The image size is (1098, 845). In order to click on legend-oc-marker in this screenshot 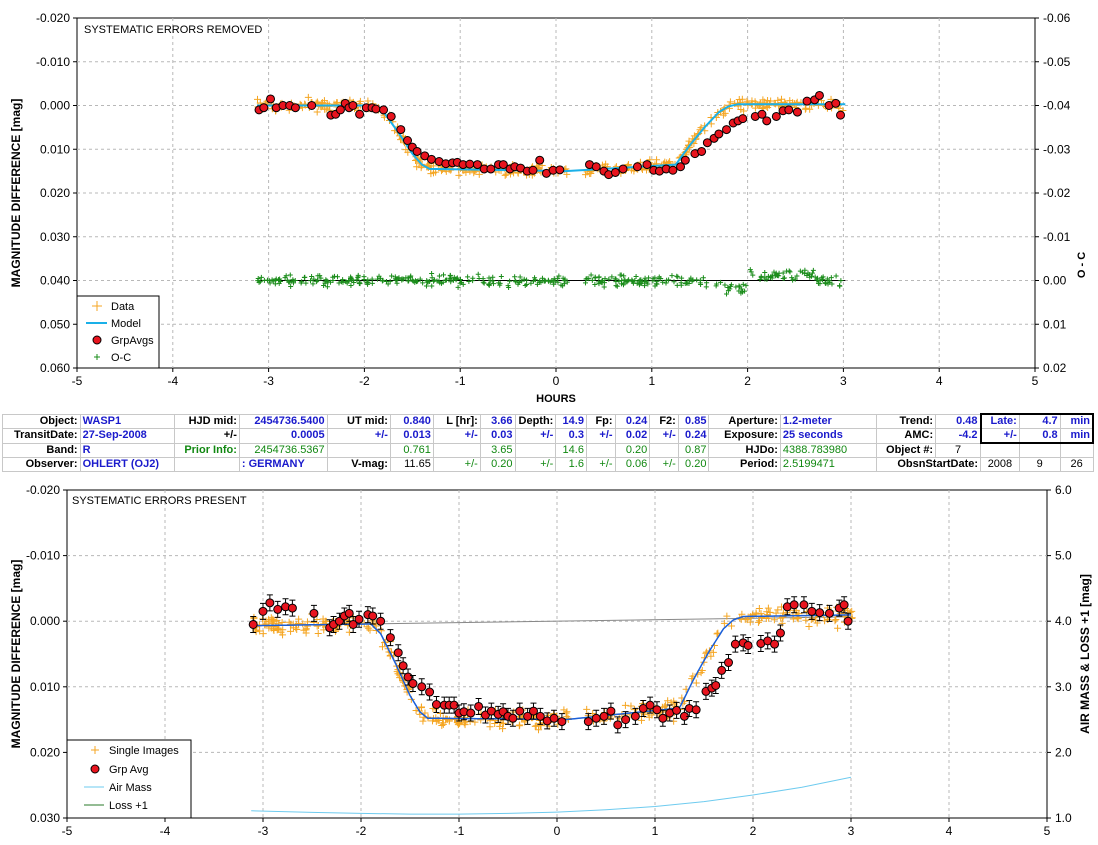, I will do `click(97, 357)`.